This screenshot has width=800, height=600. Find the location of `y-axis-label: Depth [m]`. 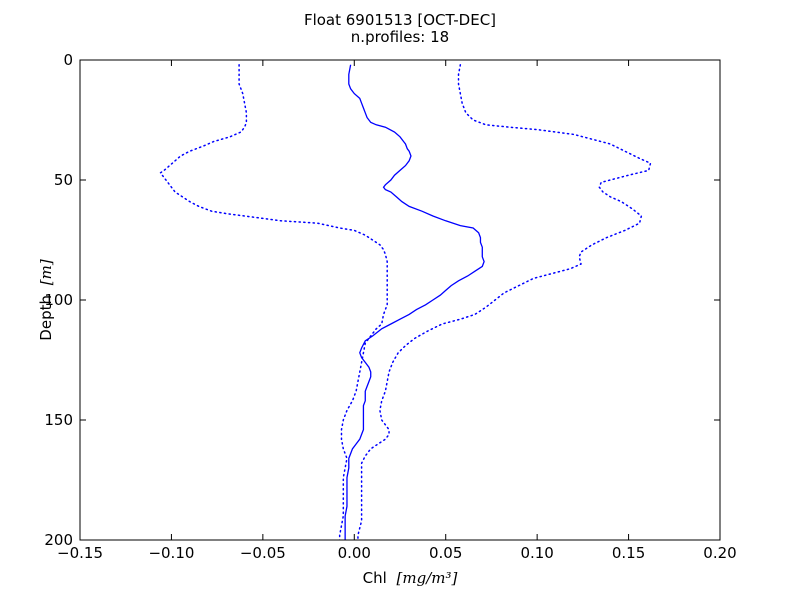

y-axis-label: Depth [m] is located at coordinates (46, 300).